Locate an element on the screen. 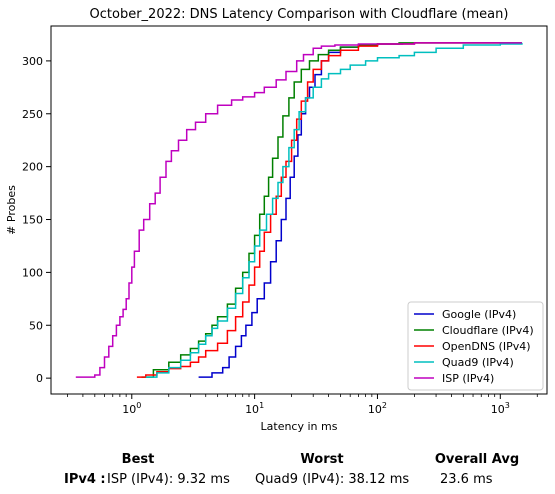  y-tick-label: 150 is located at coordinates (32, 220).